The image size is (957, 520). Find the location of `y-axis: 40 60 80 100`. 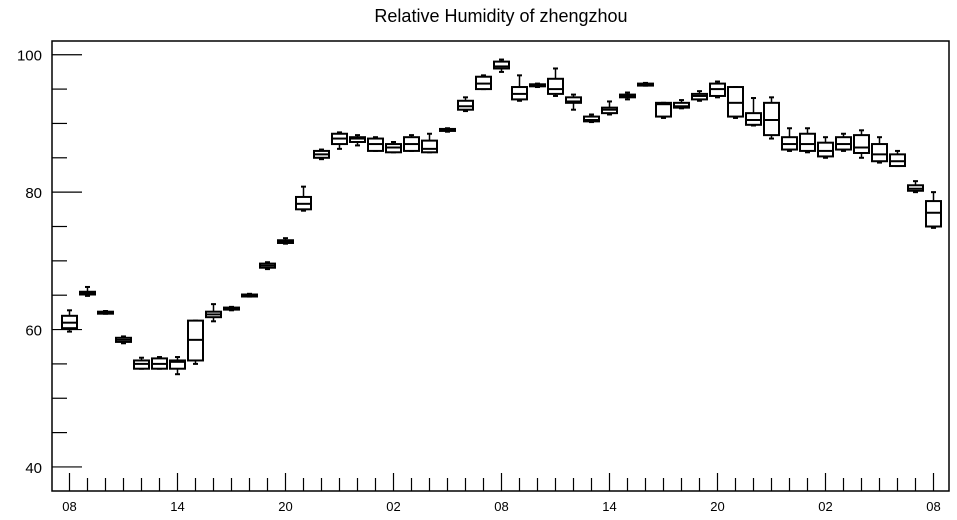

y-axis: 40 60 80 100 is located at coordinates (49, 262).